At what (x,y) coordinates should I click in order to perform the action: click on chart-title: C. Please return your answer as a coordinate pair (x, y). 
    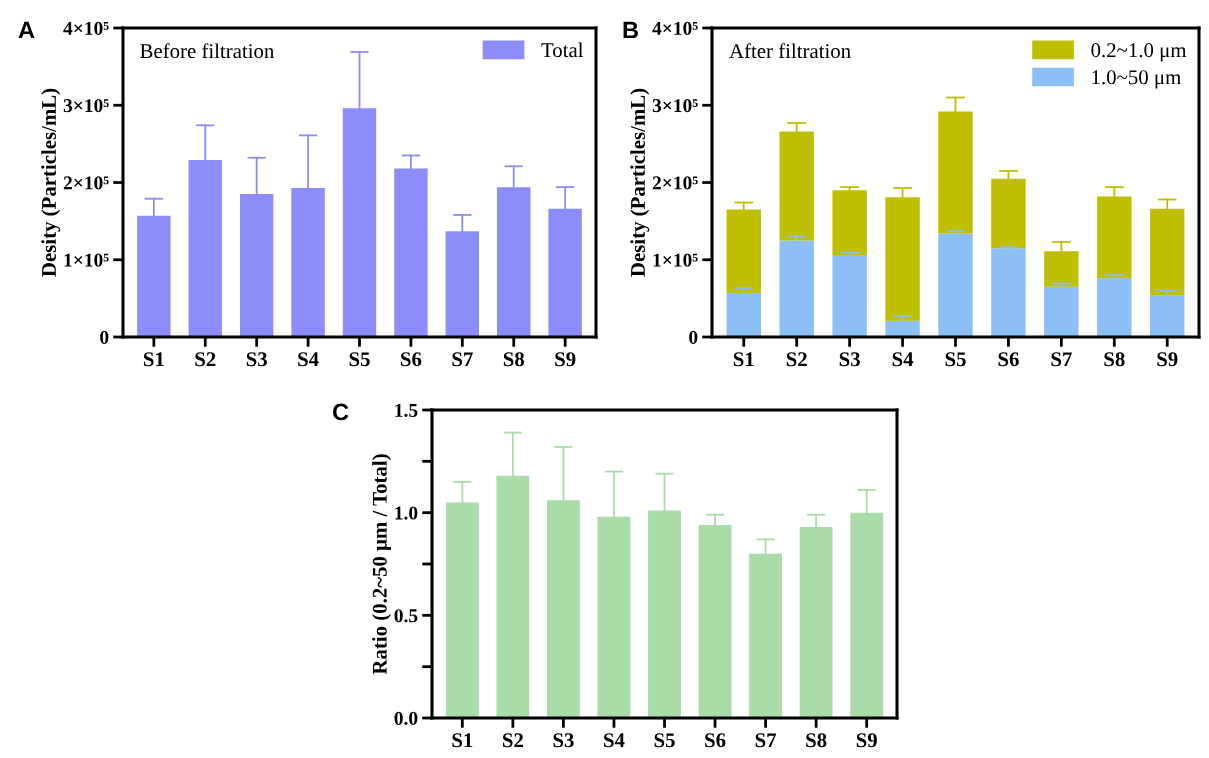
    Looking at the image, I should click on (340, 412).